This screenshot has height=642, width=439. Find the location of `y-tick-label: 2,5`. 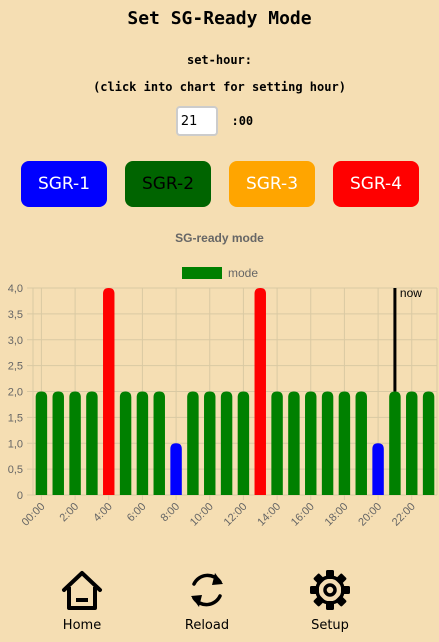

y-tick-label: 2,5 is located at coordinates (15, 367).